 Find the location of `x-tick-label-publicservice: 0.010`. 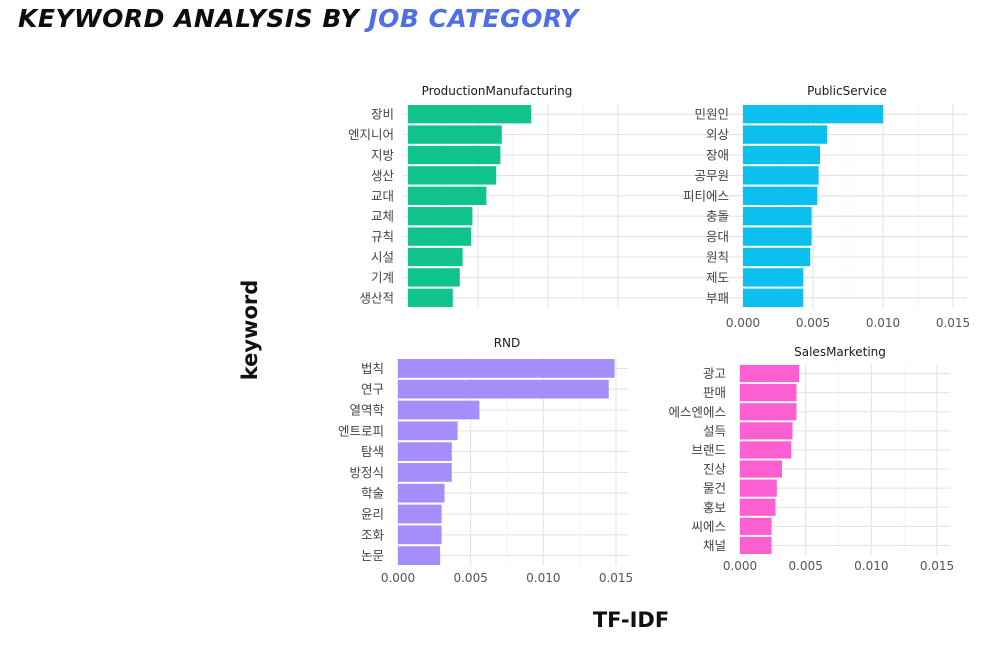

x-tick-label-publicservice: 0.010 is located at coordinates (883, 323).